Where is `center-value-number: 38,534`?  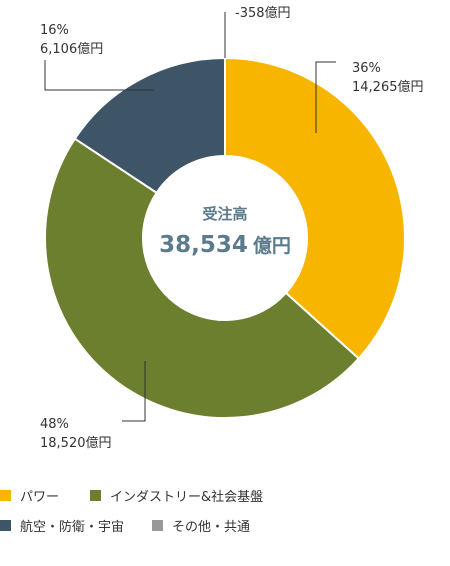 center-value-number: 38,534 is located at coordinates (203, 245).